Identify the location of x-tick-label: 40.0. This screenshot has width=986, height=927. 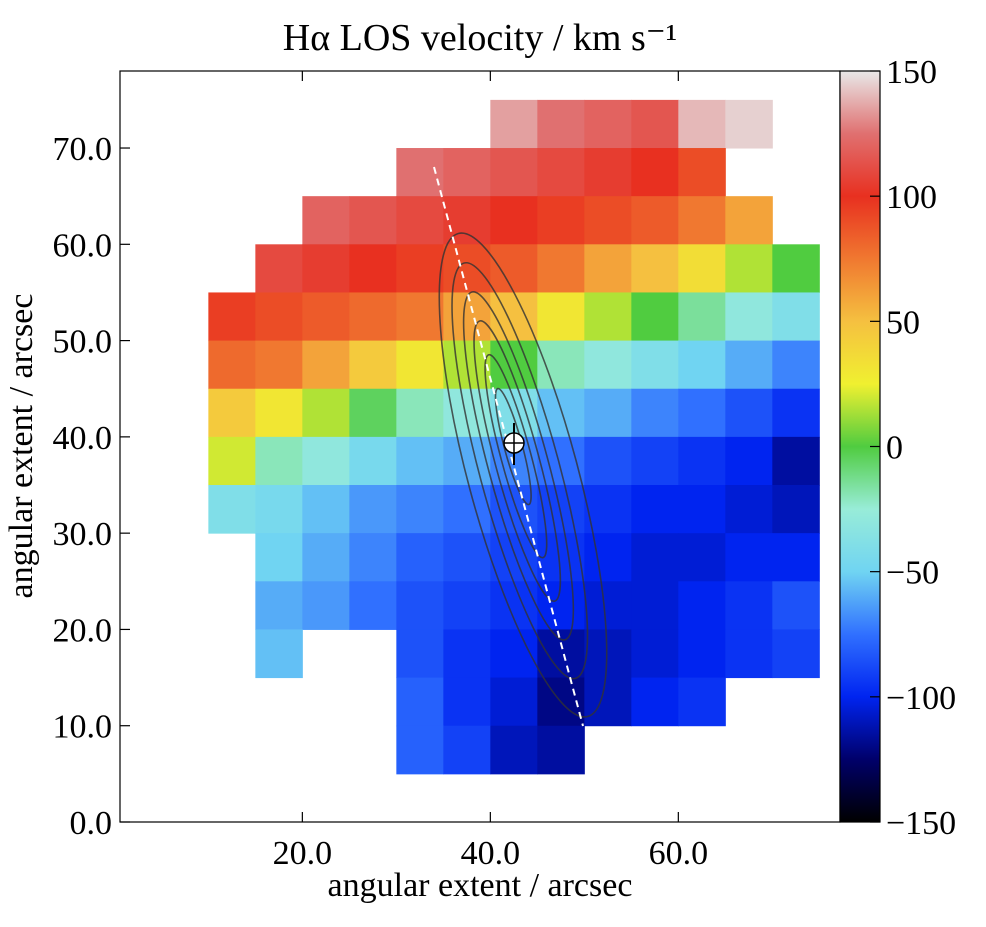
(491, 853).